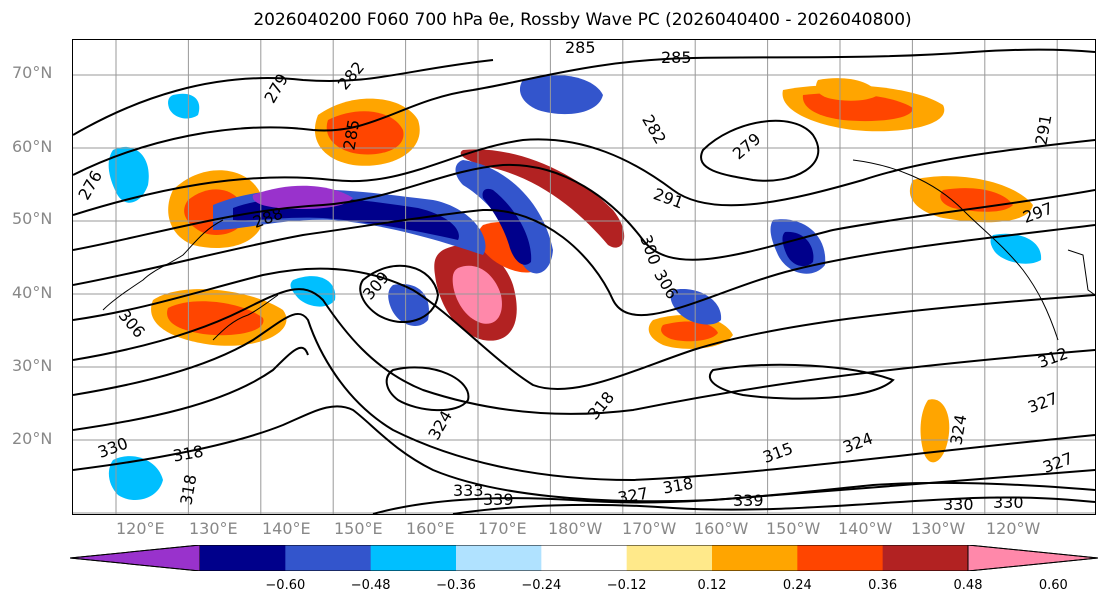  What do you see at coordinates (541, 585) in the screenshot?
I see `colorbar-tick-label: −0.24` at bounding box center [541, 585].